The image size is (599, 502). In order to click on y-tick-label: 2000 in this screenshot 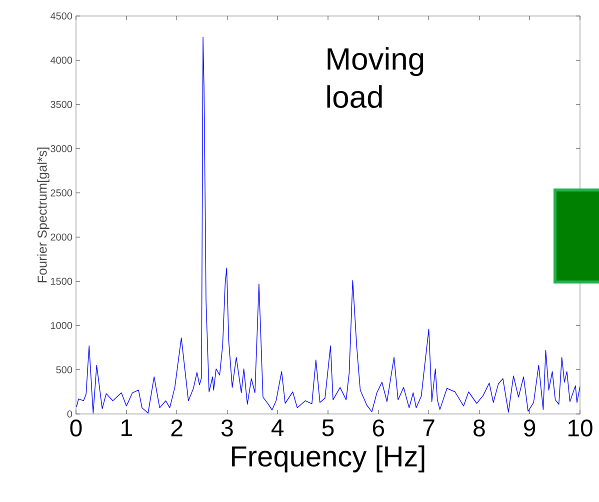, I will do `click(61, 237)`.